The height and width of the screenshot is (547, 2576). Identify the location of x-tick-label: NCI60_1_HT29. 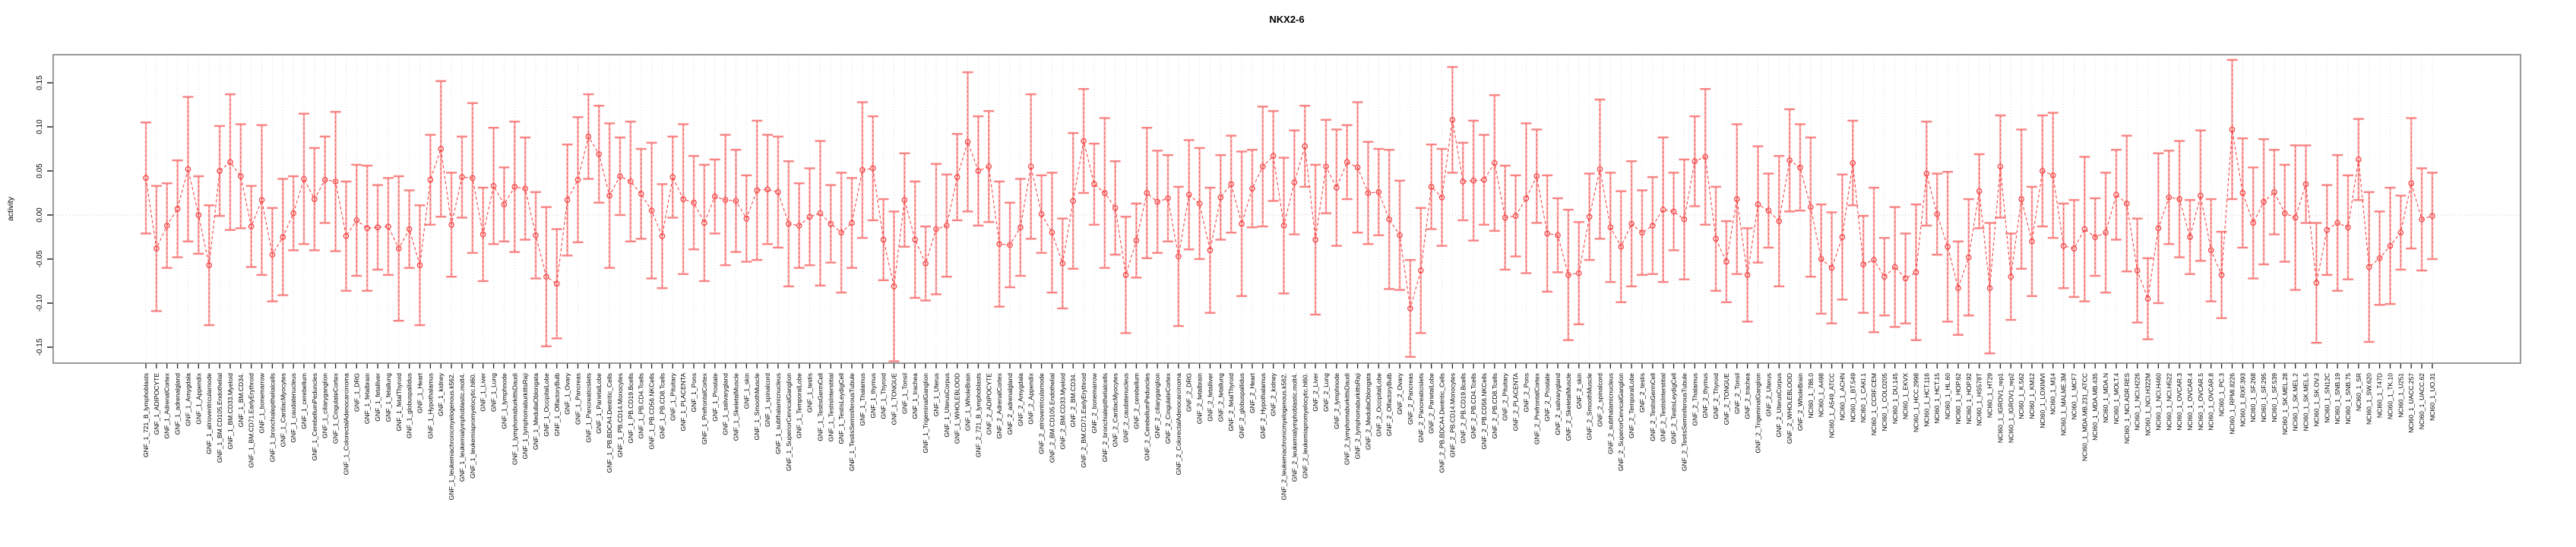
(1990, 395).